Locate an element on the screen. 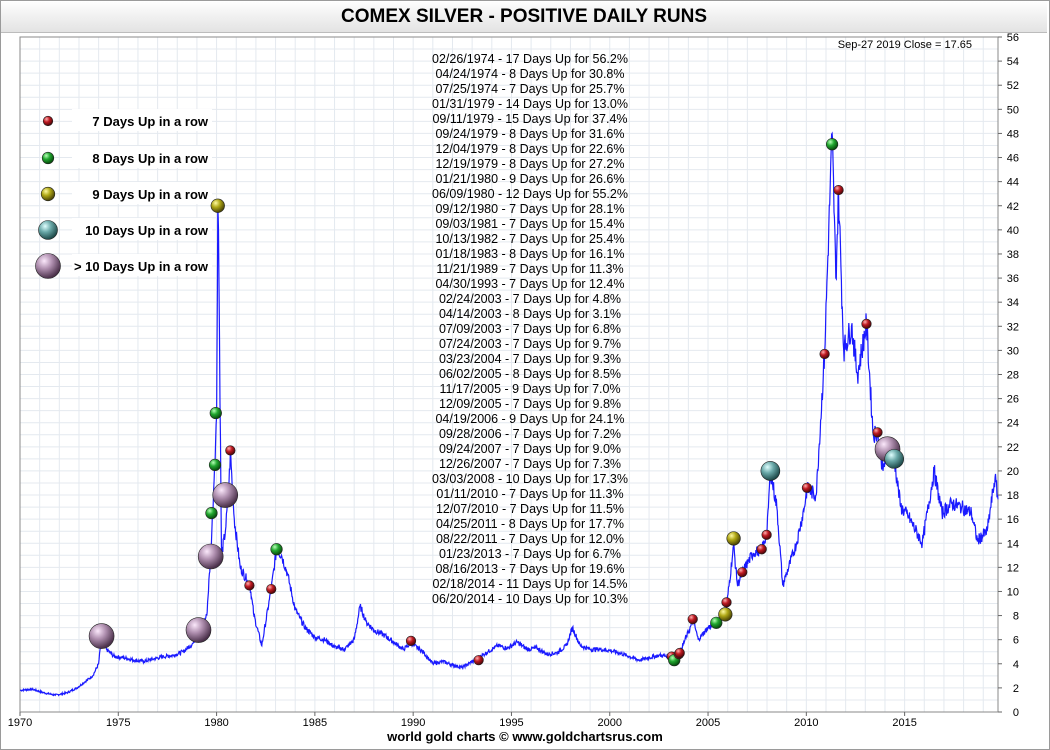  run-annotation: 04/25/2011 - 8 Days Up for 17.7% is located at coordinates (530, 524).